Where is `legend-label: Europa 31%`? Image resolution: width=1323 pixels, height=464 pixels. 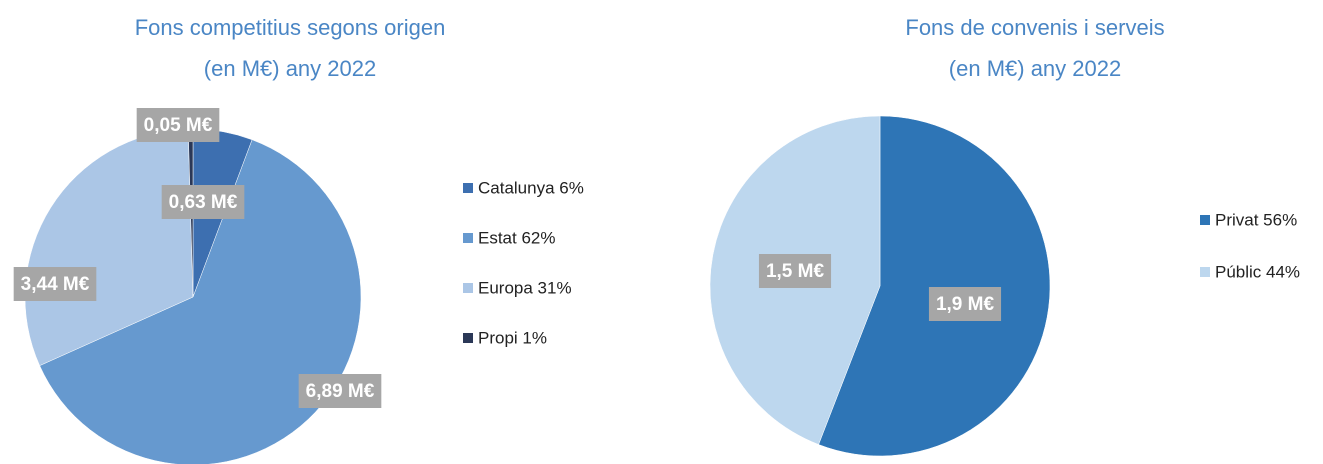 legend-label: Europa 31% is located at coordinates (525, 287).